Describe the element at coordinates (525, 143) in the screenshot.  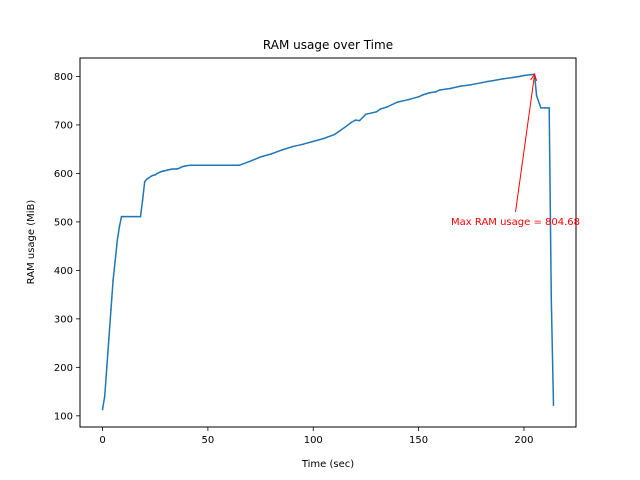
I see `annotation-arrow` at that location.